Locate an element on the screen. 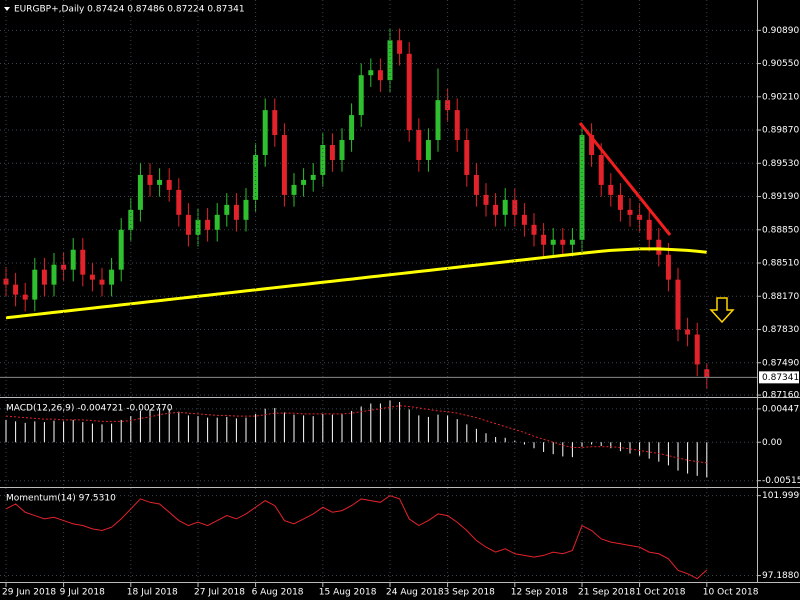 This screenshot has height=600, width=800. y-tick-label: 0.00 is located at coordinates (772, 443).